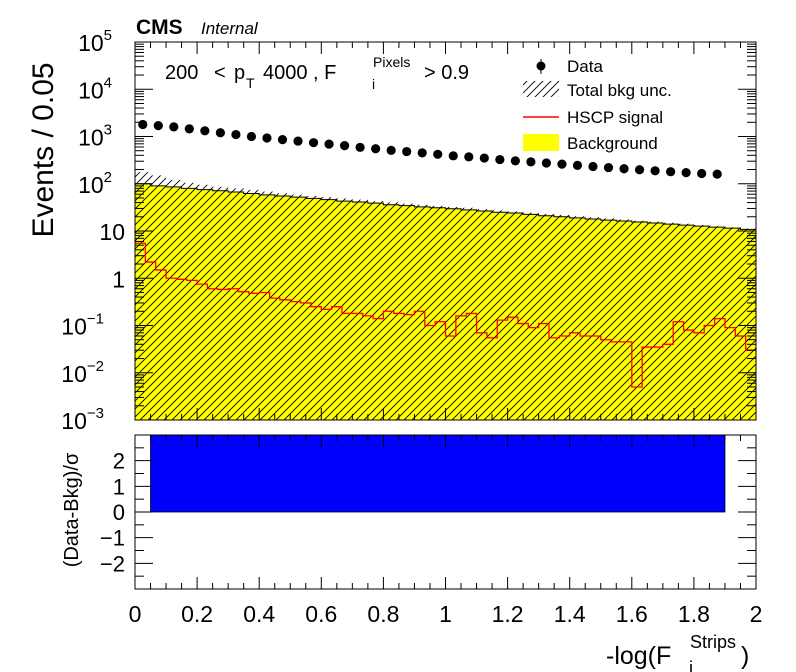  Describe the element at coordinates (220, 73) in the screenshot. I see `selection-lt: <` at that location.